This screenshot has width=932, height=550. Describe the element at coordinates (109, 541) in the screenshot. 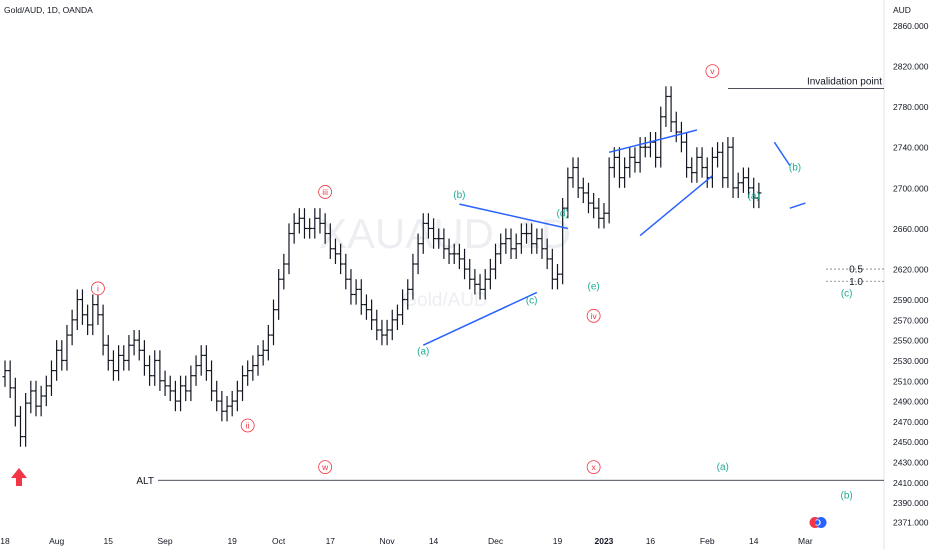

I see `x-tick-label: 15` at that location.